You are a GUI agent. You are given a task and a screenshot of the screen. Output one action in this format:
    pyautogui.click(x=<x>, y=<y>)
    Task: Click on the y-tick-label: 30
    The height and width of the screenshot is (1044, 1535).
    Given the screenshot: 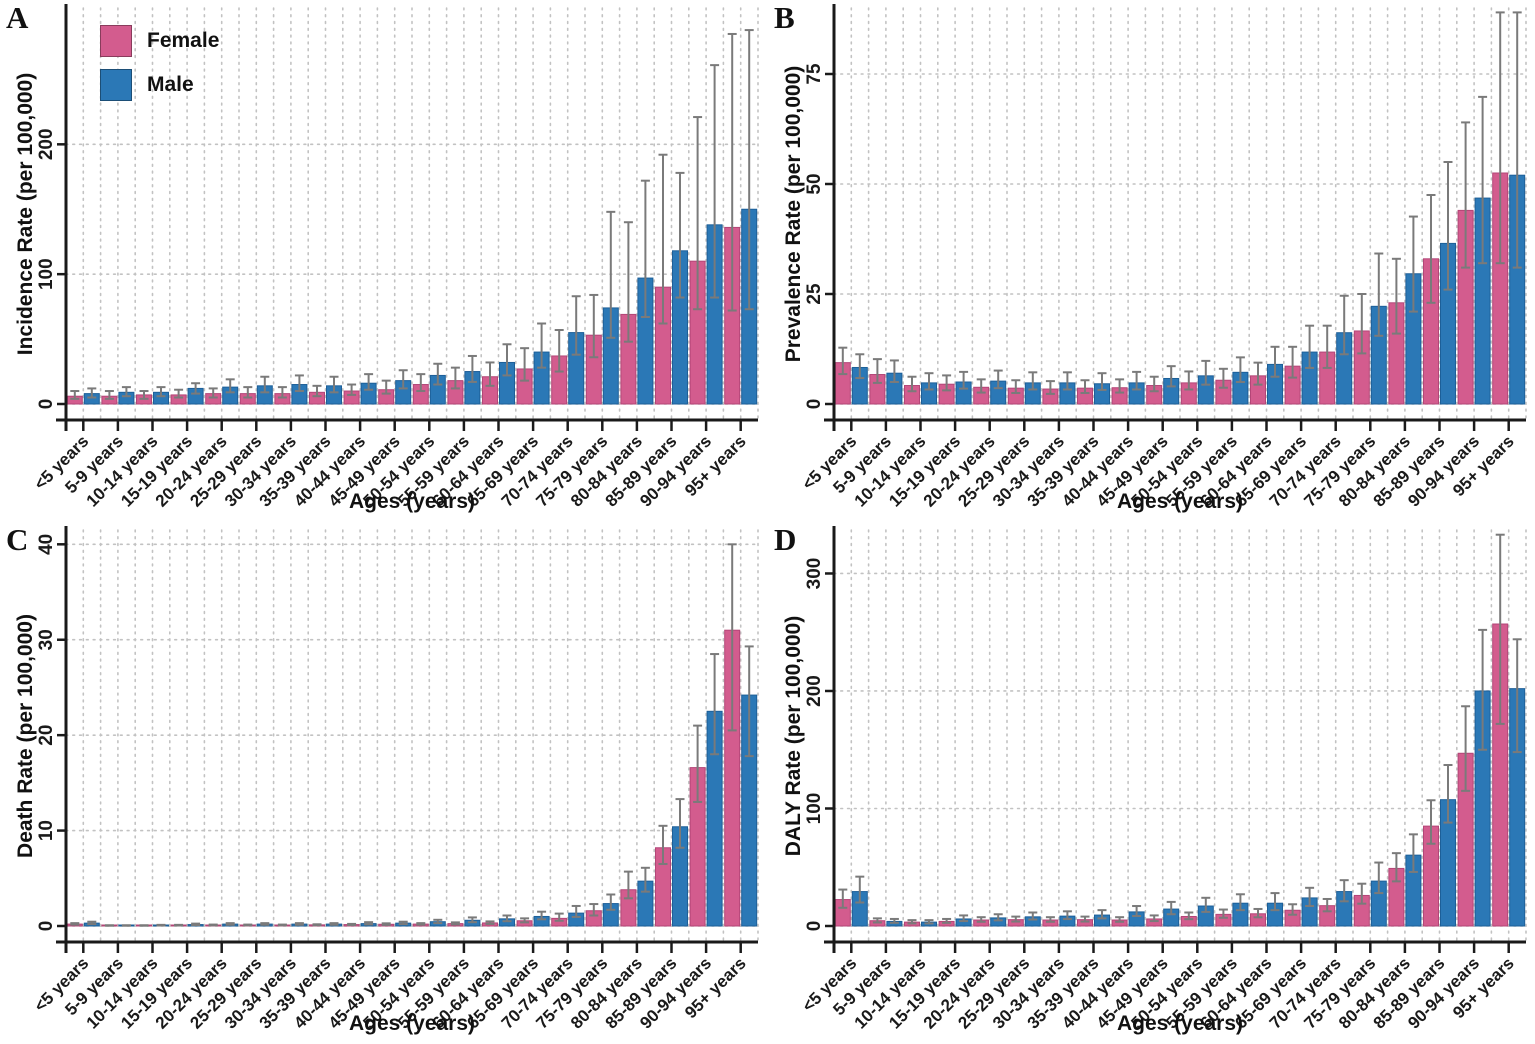 What is the action you would take?
    pyautogui.click(x=46, y=639)
    